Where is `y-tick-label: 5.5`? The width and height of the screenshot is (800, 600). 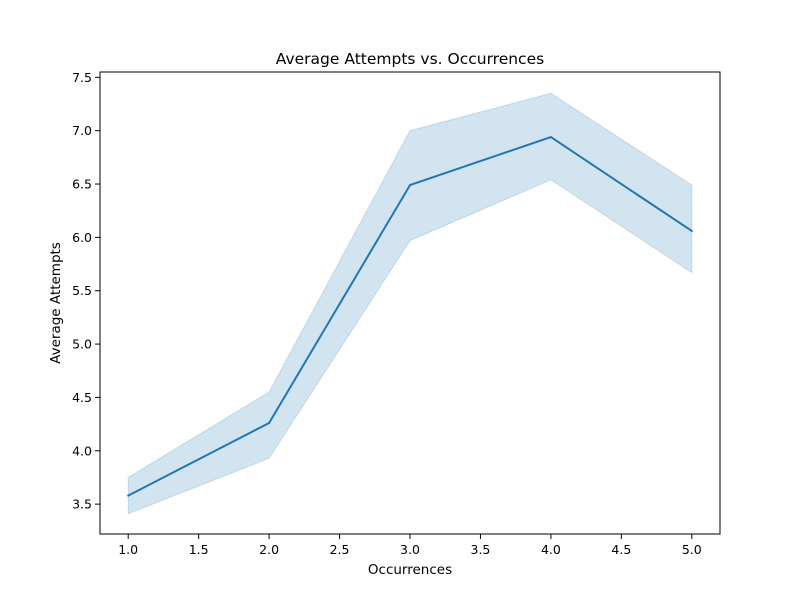 y-tick-label: 5.5 is located at coordinates (82, 290).